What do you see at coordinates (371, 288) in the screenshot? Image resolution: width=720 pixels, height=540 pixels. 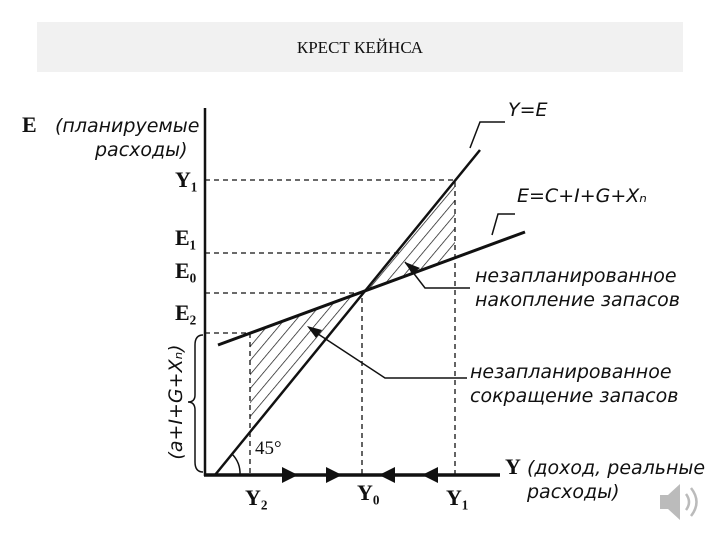 I see `expenditure-line` at bounding box center [371, 288].